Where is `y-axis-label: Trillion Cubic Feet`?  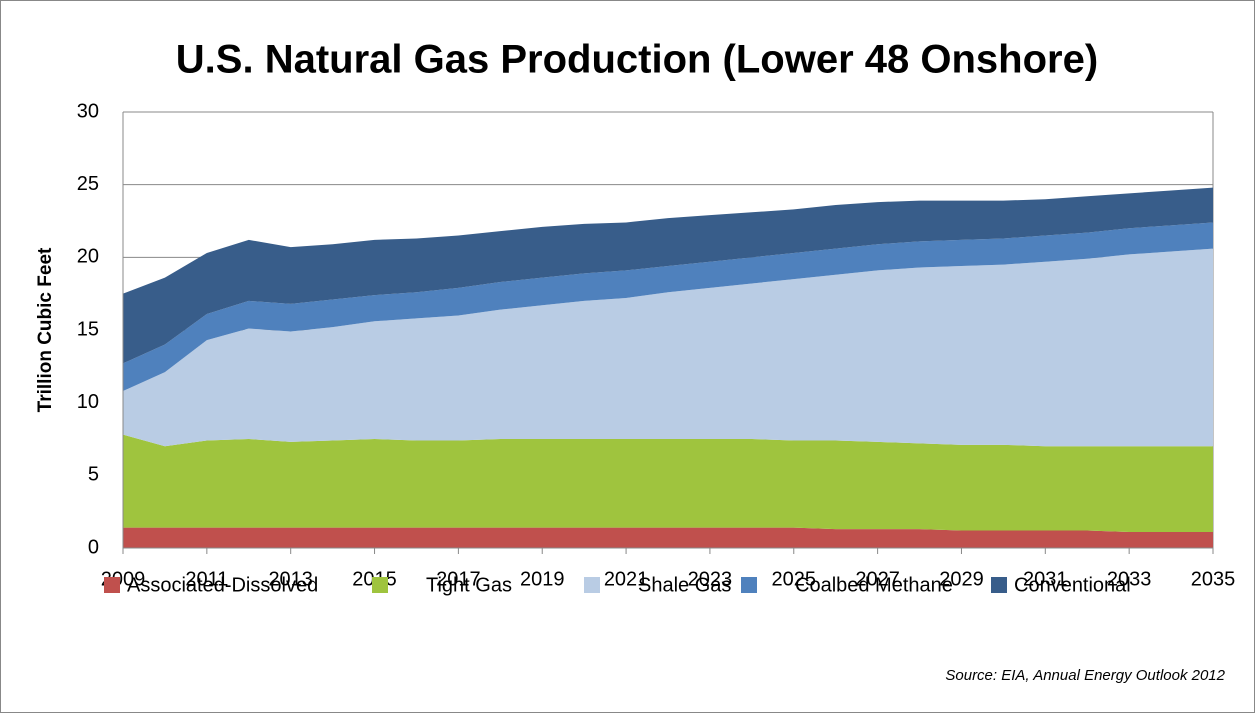 y-axis-label: Trillion Cubic Feet is located at coordinates (45, 329).